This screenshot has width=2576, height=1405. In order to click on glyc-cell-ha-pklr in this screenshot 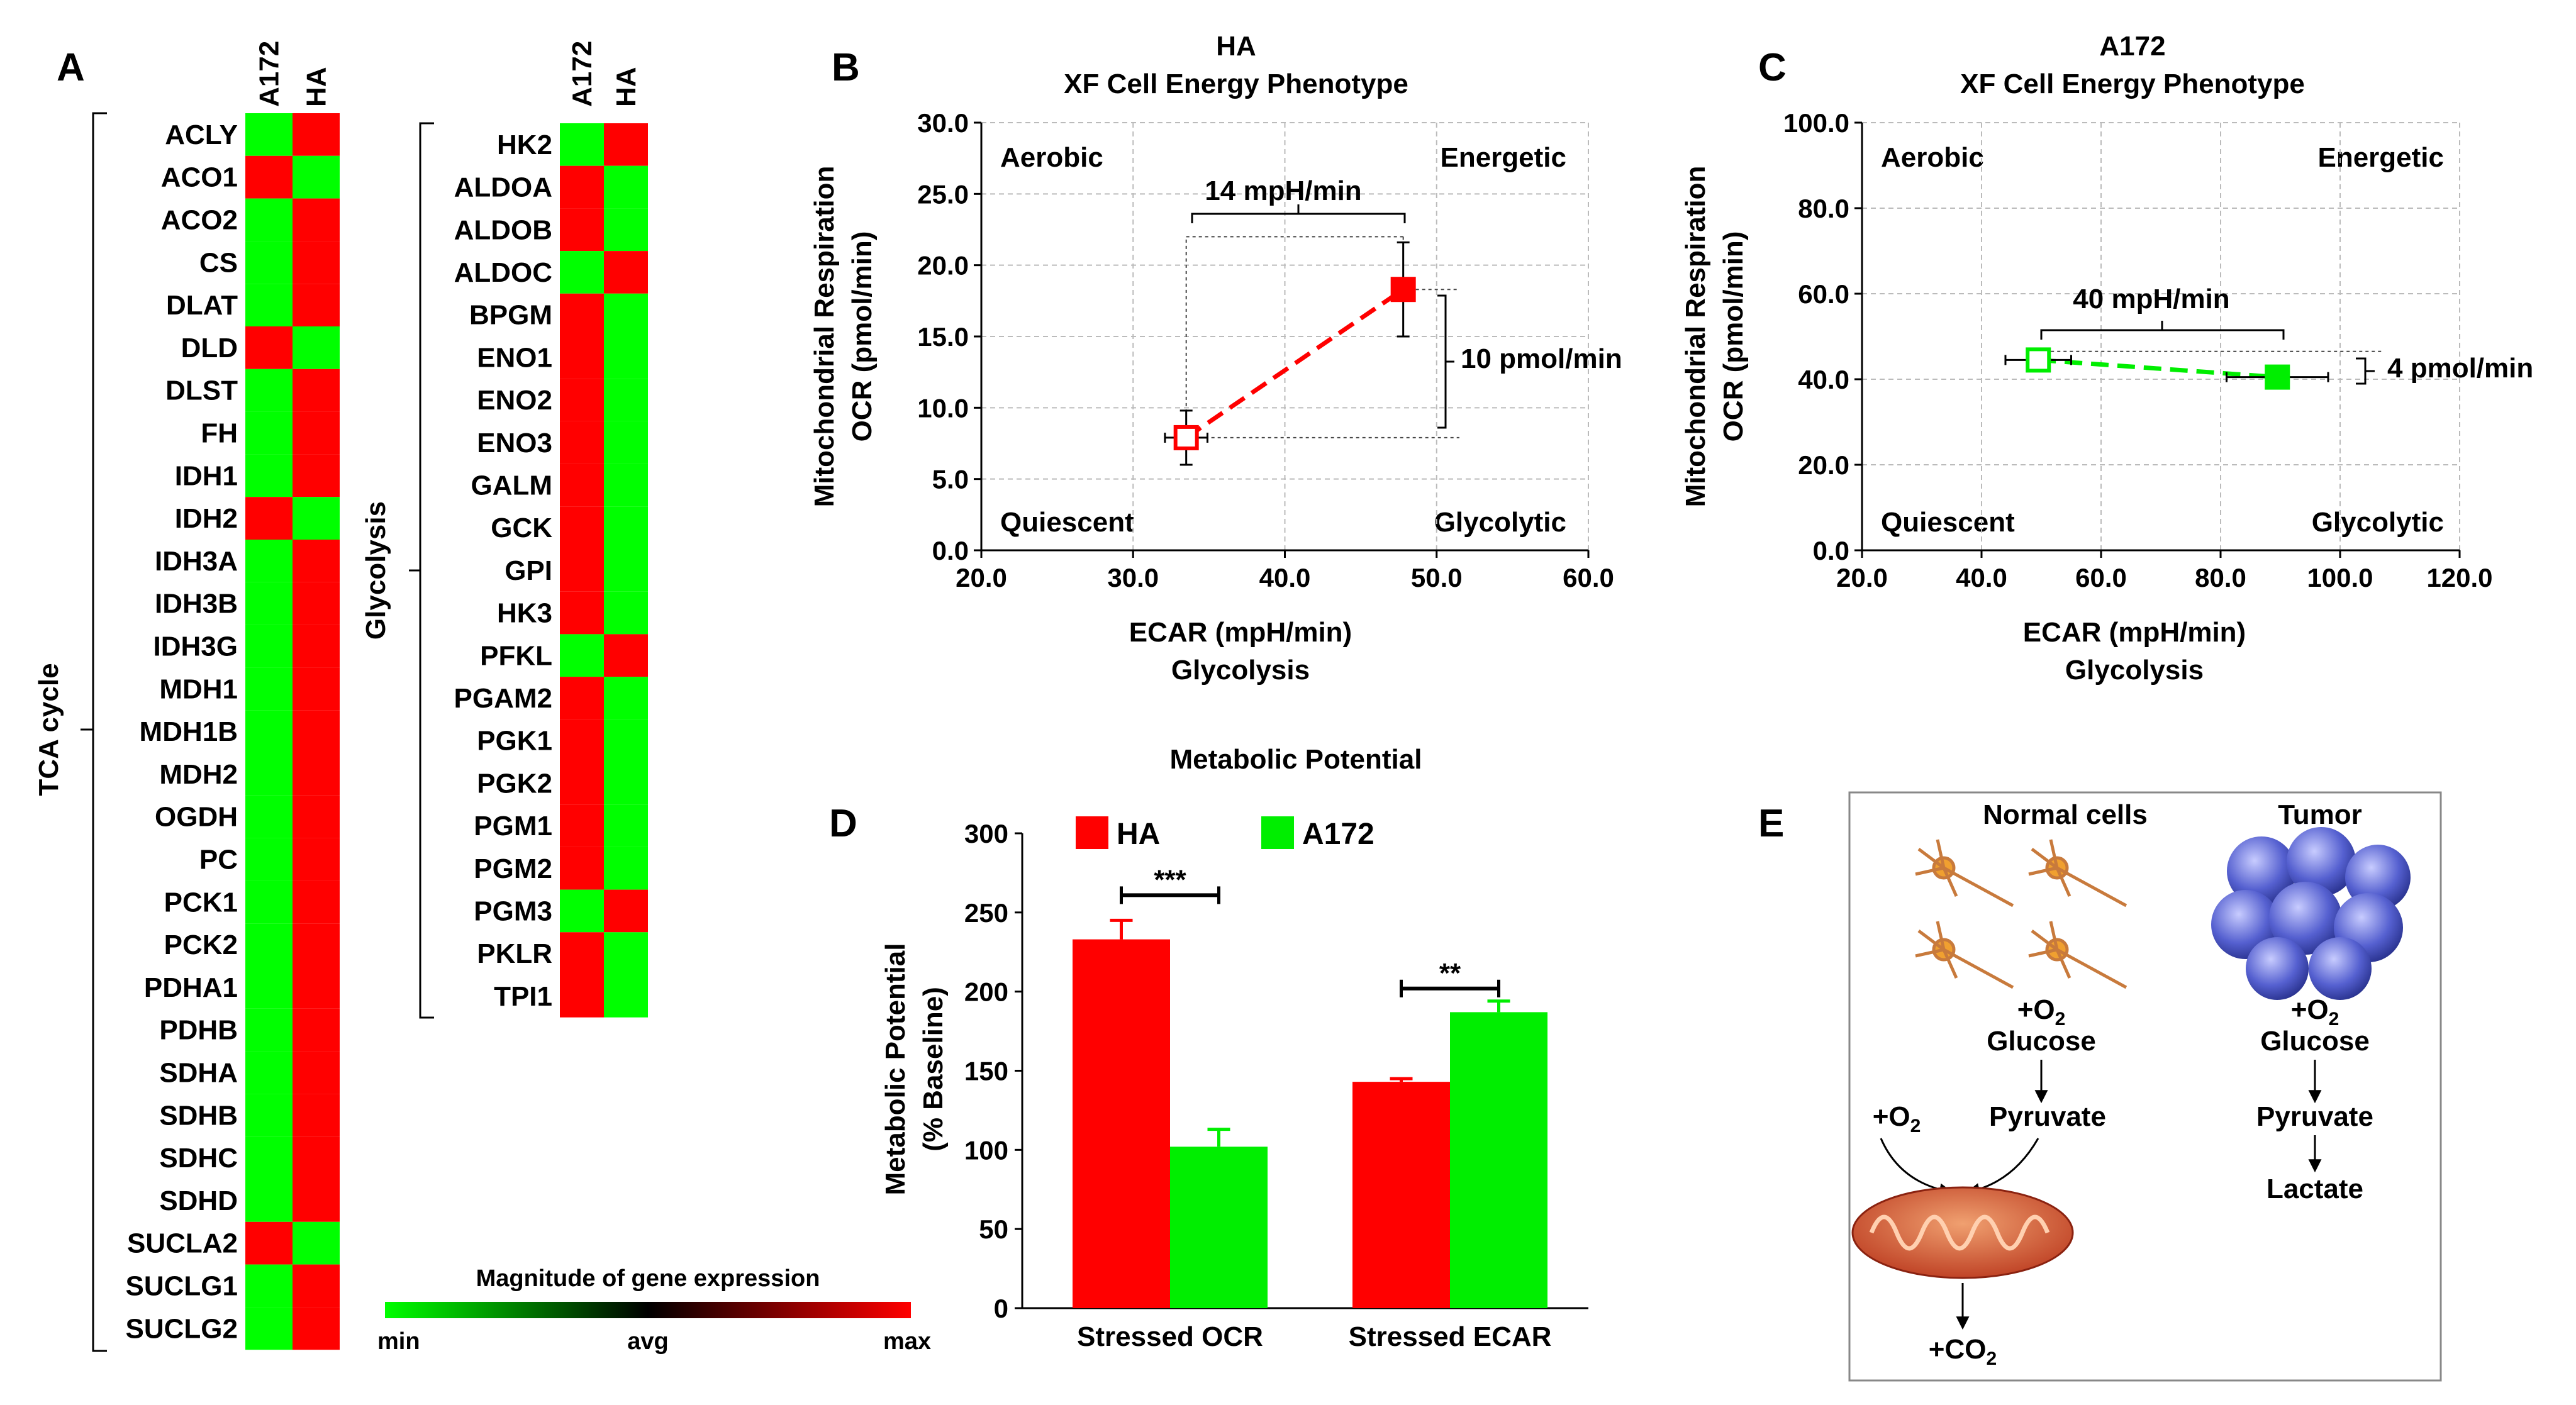, I will do `click(626, 953)`.